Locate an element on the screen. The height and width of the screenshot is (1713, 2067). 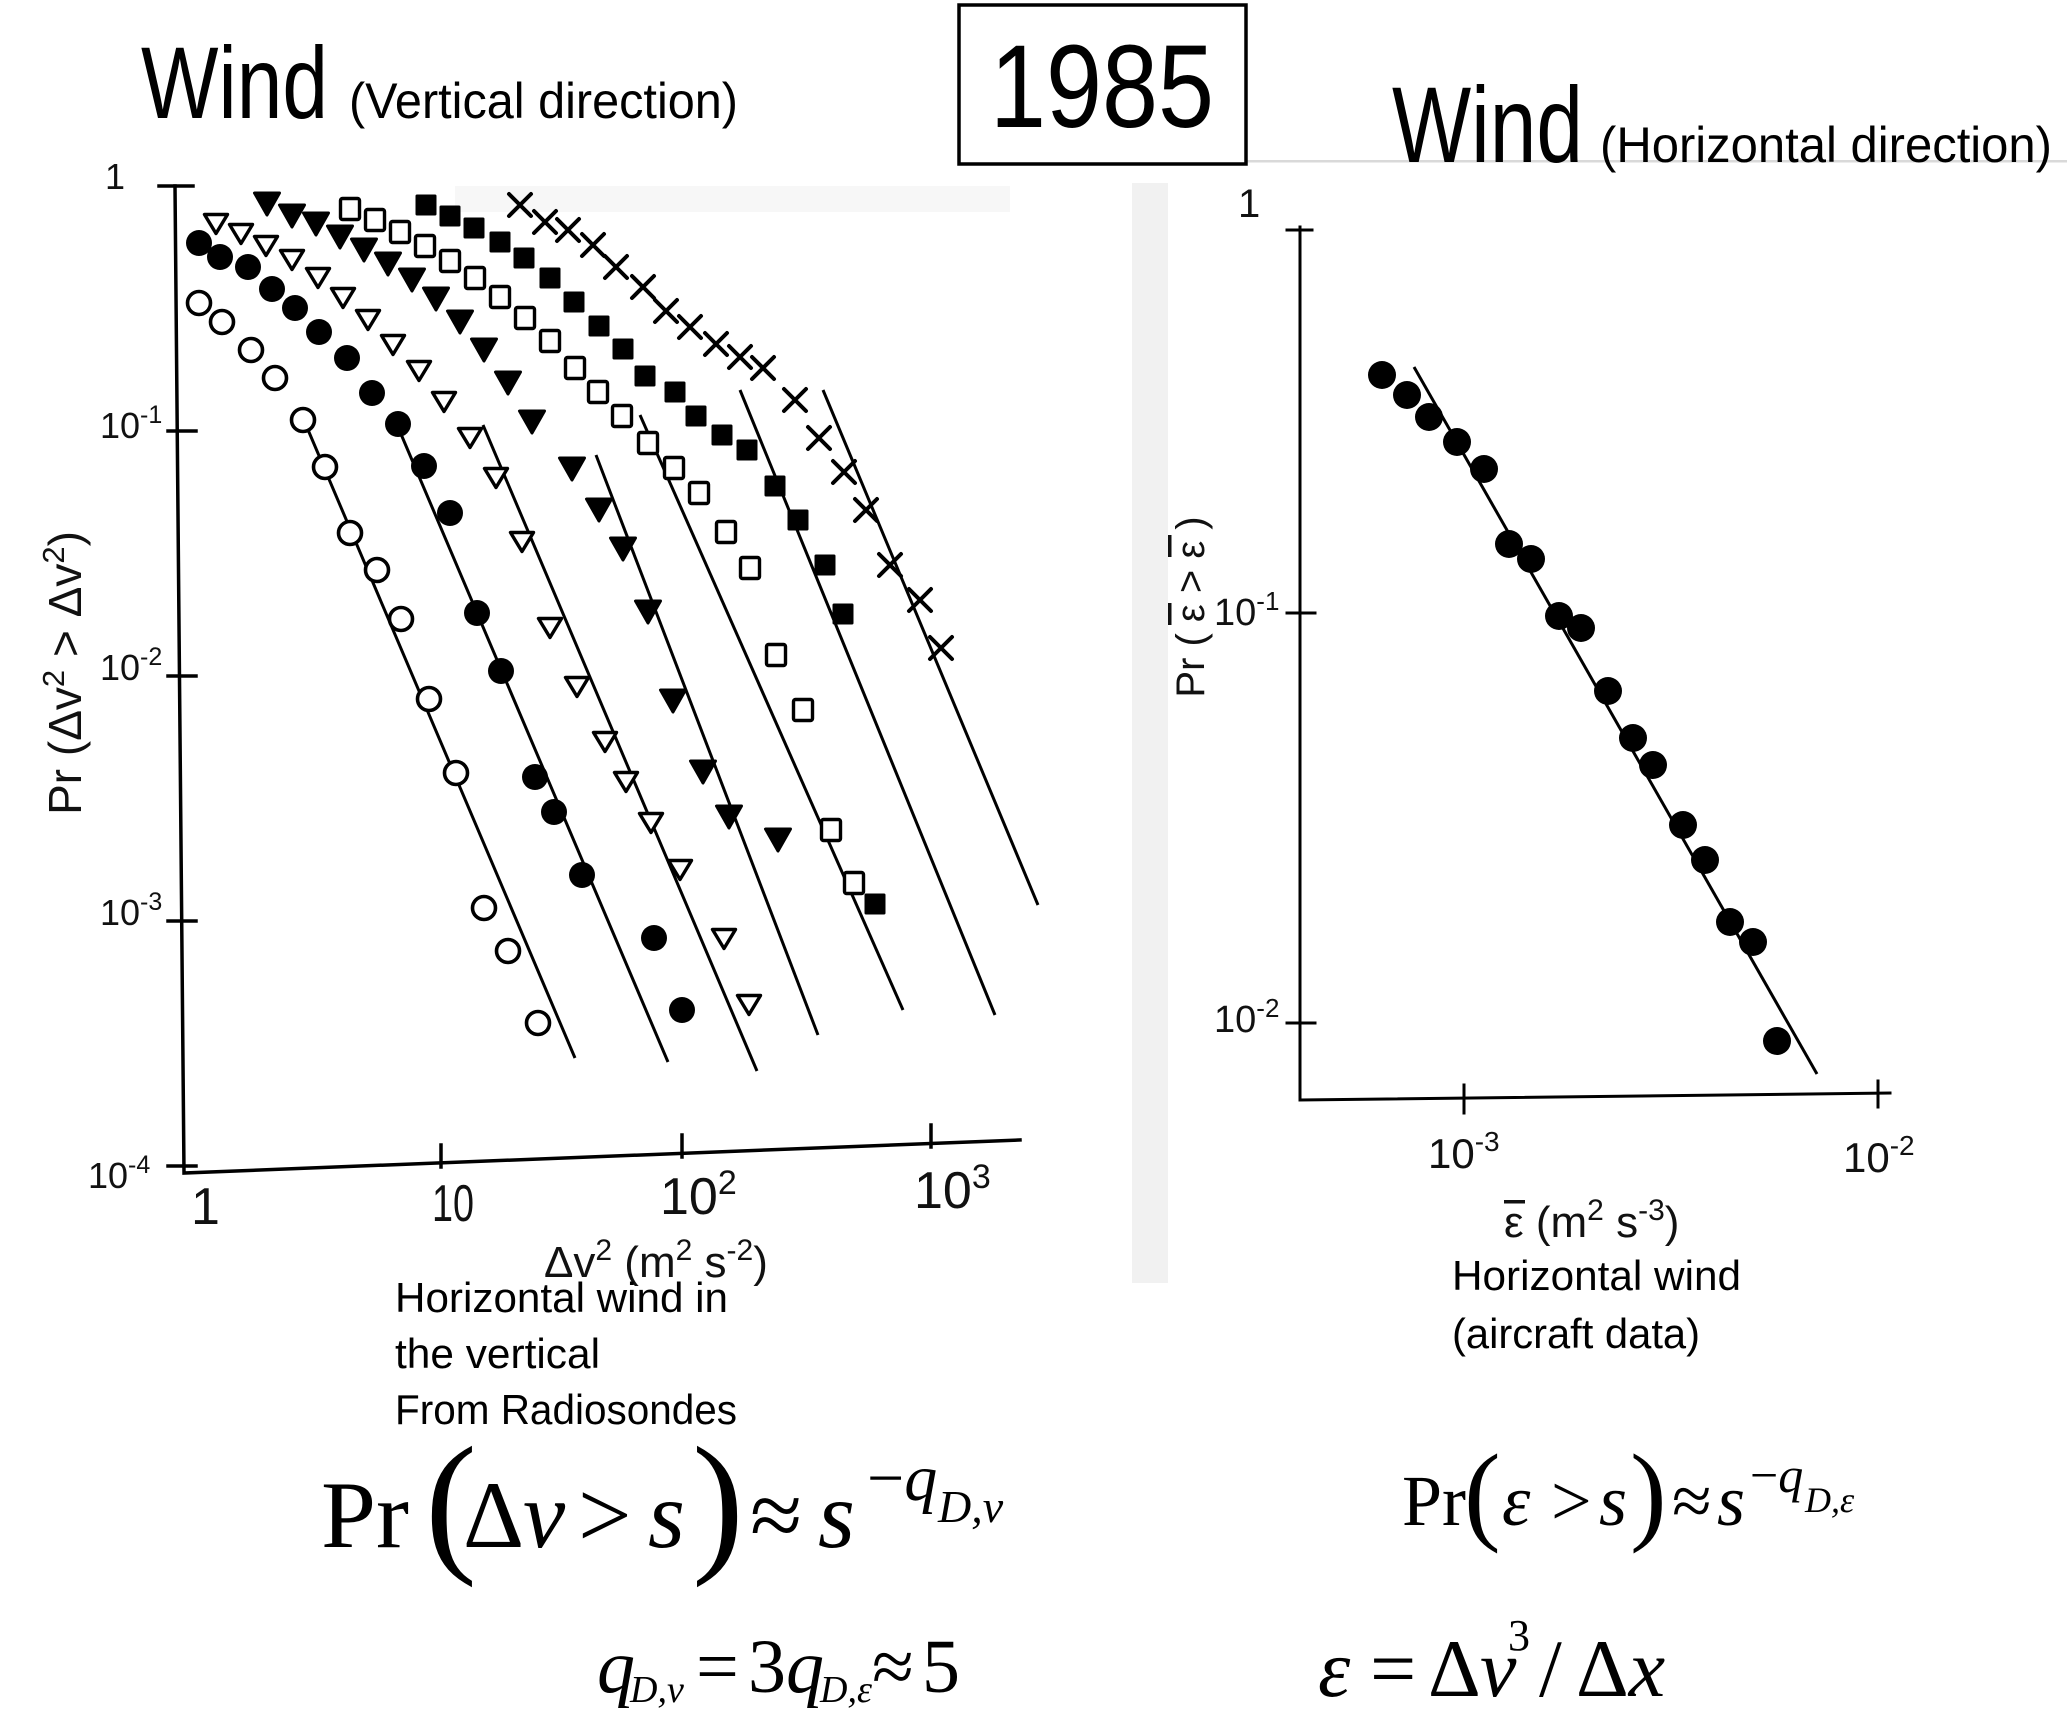
svg-text: 10³ is located at coordinates (952, 1189).